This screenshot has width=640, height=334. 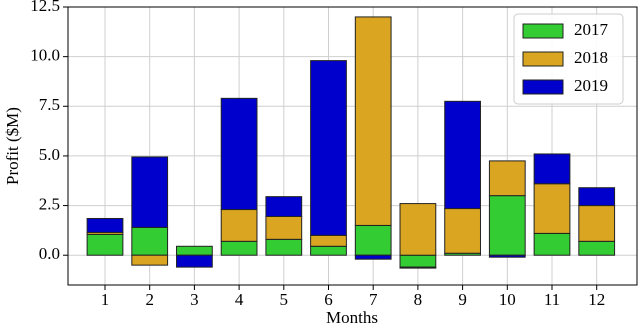 I want to click on x-tick-label: 9, so click(x=462, y=299).